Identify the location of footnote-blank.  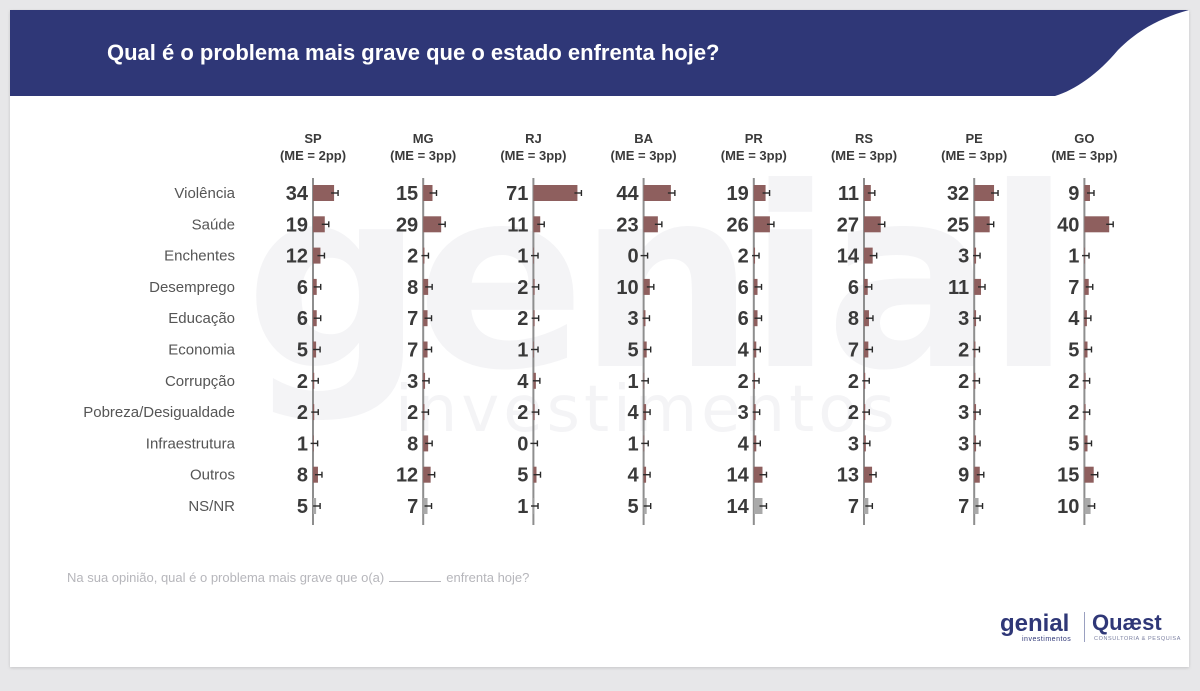
(415, 581).